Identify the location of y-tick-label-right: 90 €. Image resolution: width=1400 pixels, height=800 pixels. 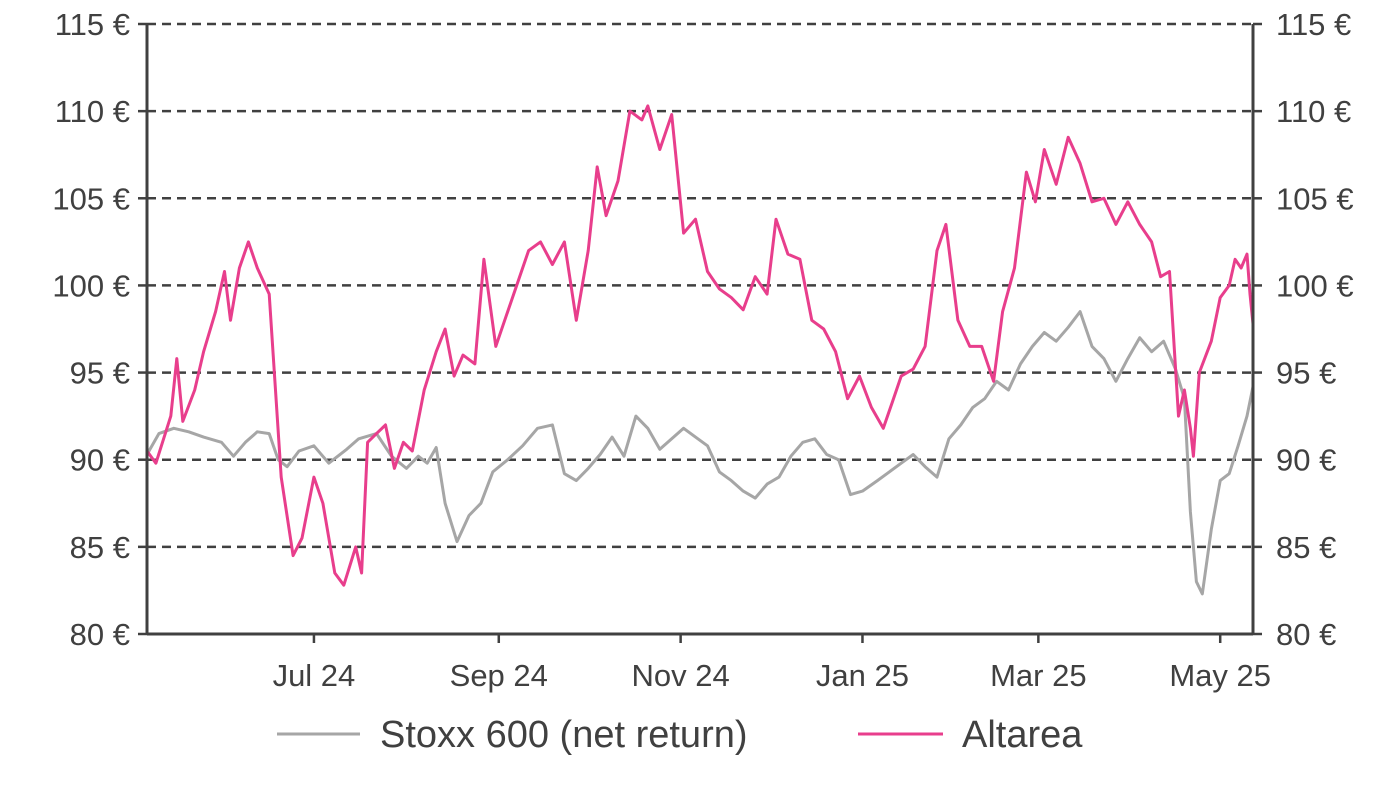
(1306, 460).